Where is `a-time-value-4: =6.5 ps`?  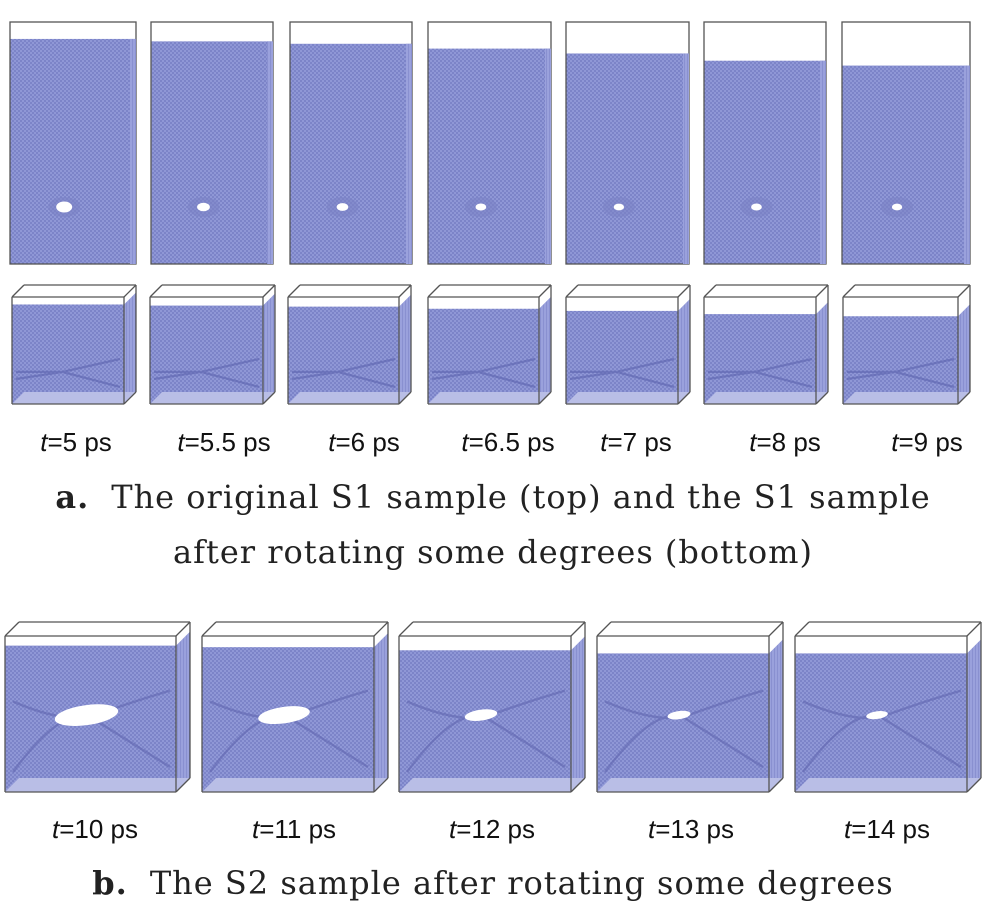
a-time-value-4: =6.5 ps is located at coordinates (511, 442).